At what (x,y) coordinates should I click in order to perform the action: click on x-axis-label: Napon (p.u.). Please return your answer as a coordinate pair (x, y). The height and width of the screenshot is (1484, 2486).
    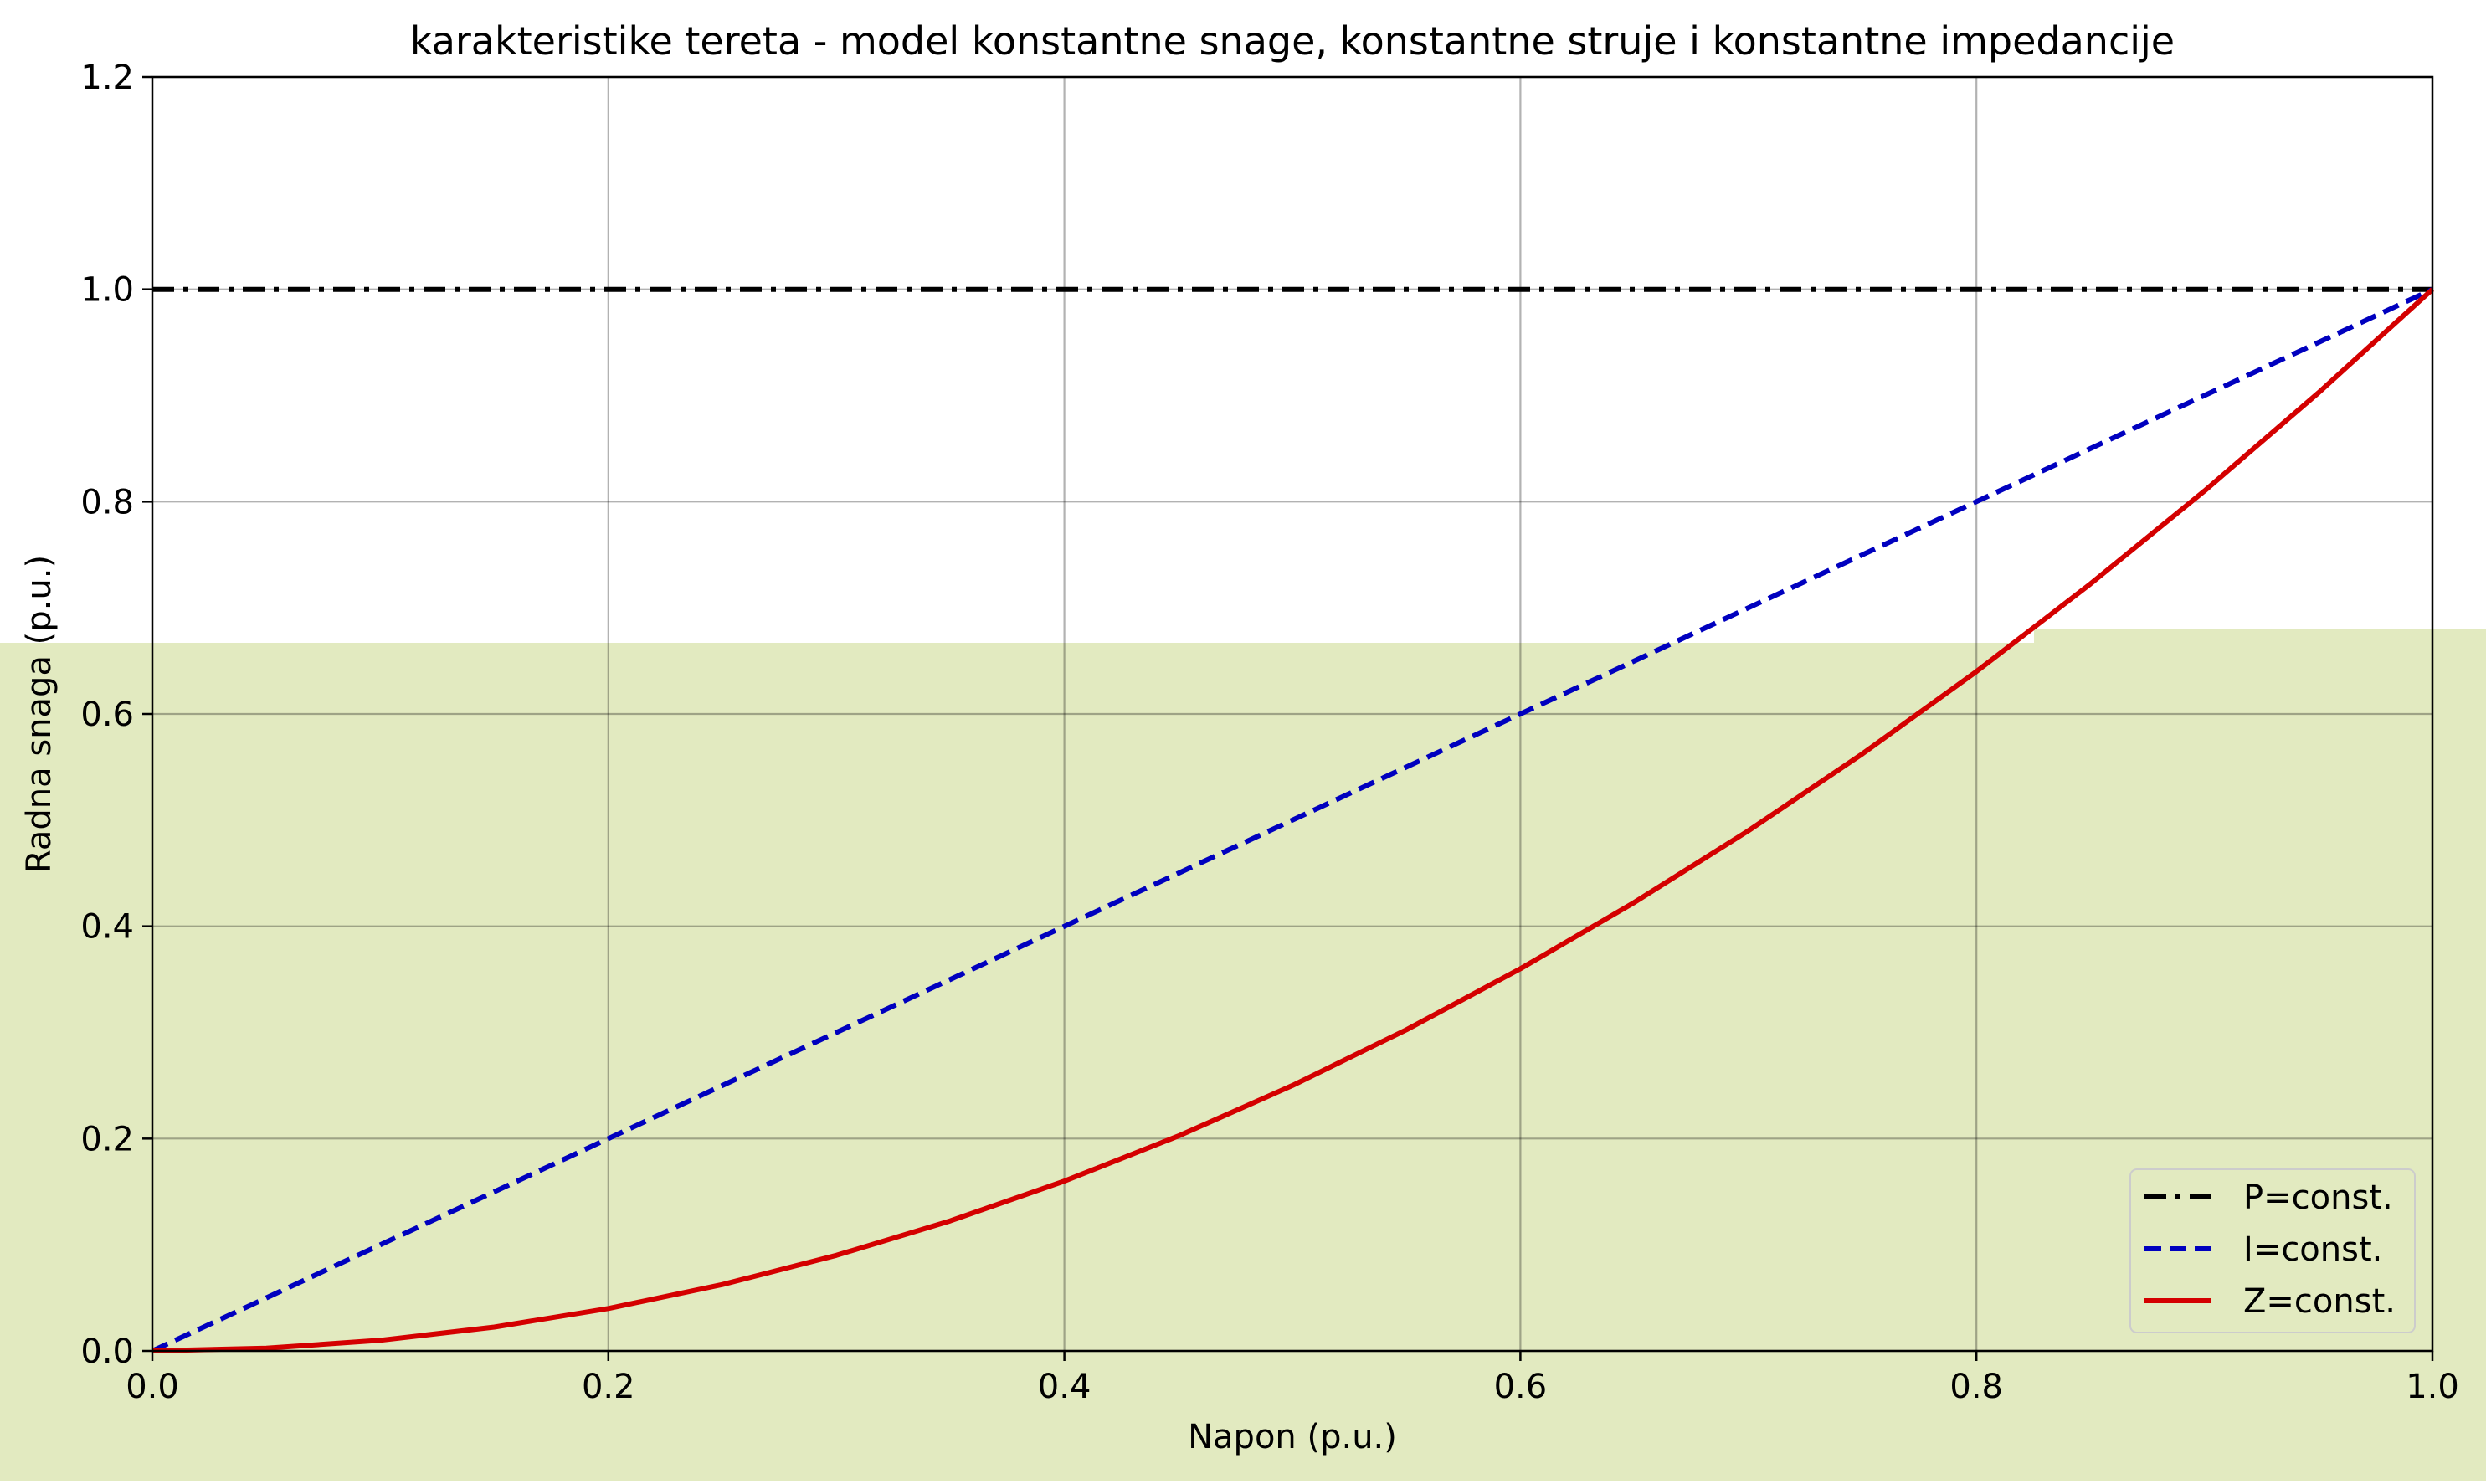
    Looking at the image, I should click on (1292, 1437).